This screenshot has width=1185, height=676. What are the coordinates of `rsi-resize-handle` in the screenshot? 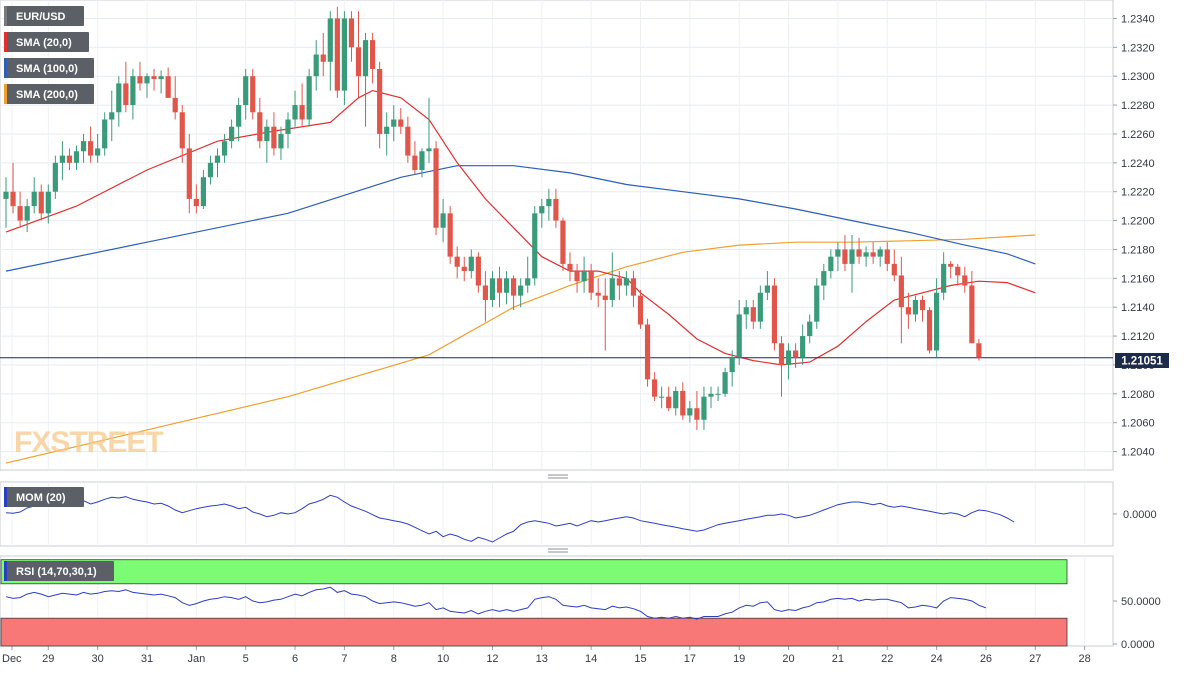 It's located at (558, 550).